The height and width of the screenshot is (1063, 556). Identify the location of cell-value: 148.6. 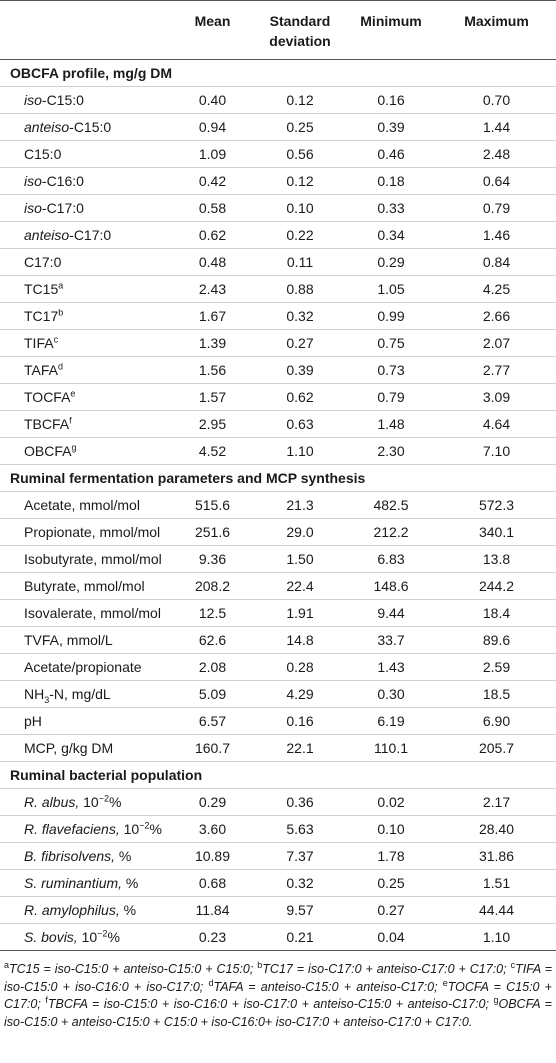
(391, 586).